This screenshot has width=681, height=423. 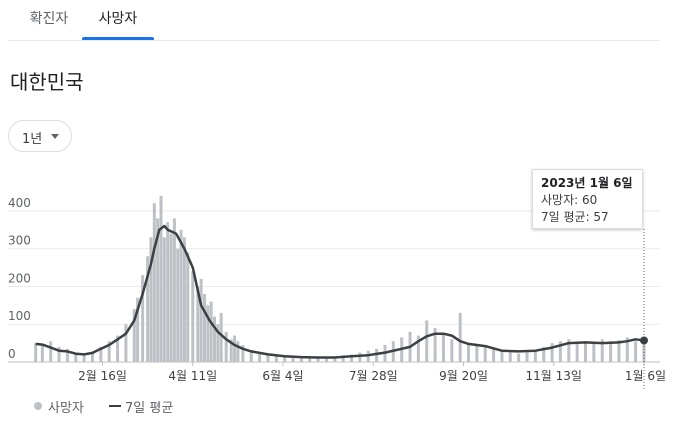 I want to click on chart-y-axis: 0 100 200 300 400, so click(x=19, y=278).